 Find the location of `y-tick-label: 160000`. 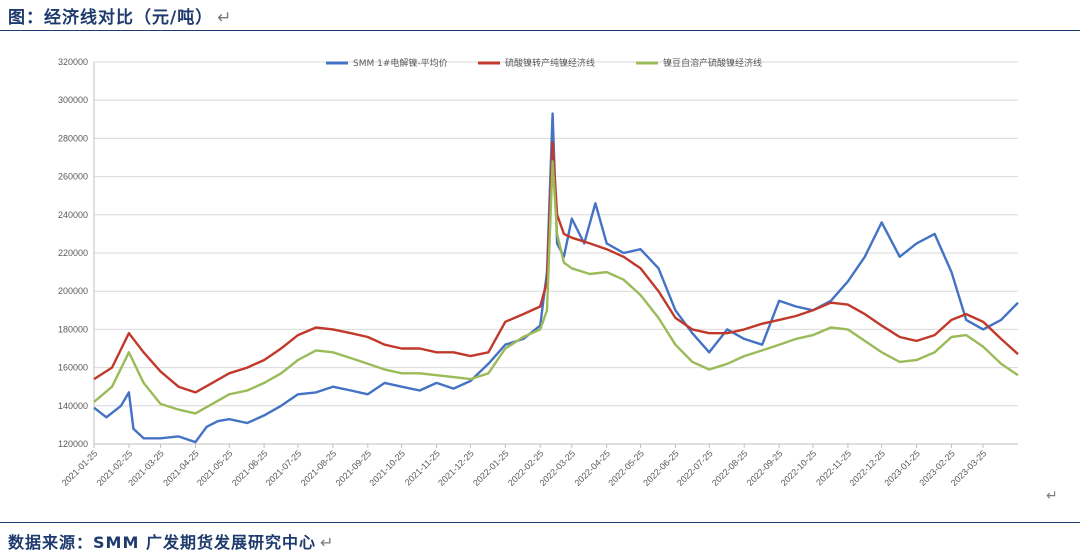

y-tick-label: 160000 is located at coordinates (73, 368).